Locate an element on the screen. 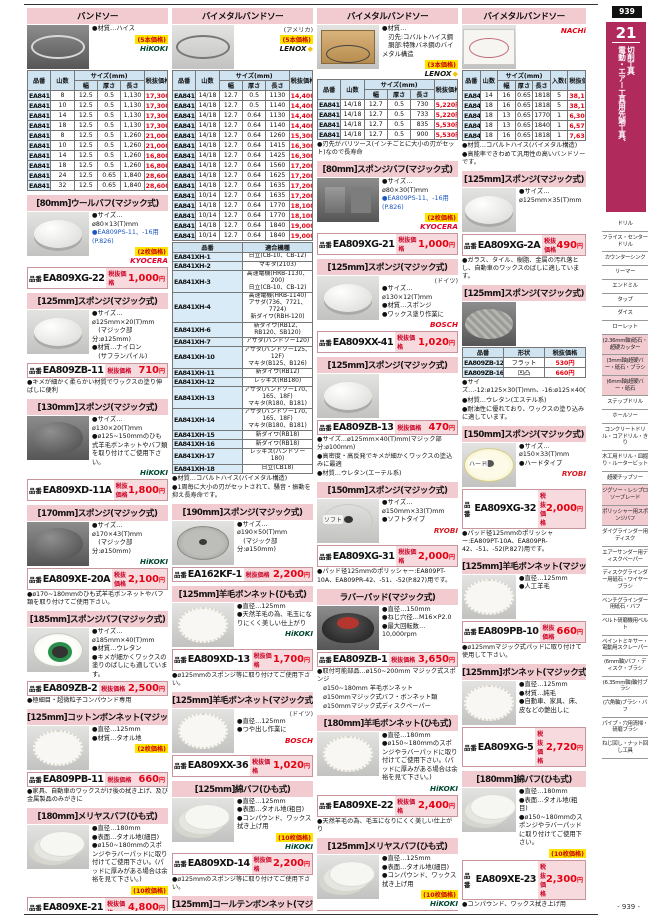  sidebar-tab: ポリッシャー用スポンジバフ is located at coordinates (625, 516).